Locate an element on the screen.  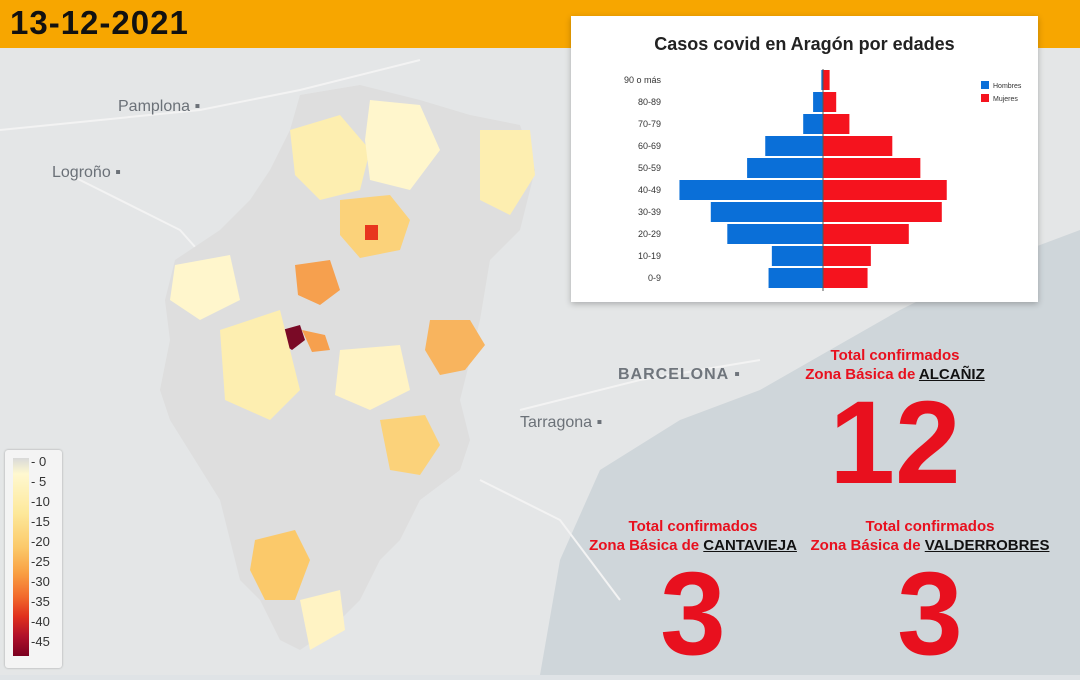
color-legend: - 0 - 5 -10 -15 -20 -25 -30 -35 -40 -45 is located at coordinates (33, 559).